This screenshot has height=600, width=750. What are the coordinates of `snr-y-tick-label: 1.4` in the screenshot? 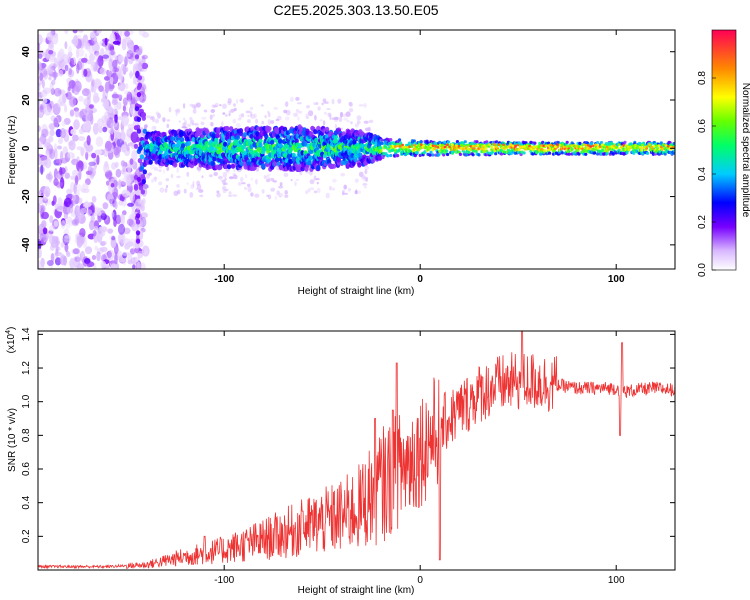 It's located at (26, 334).